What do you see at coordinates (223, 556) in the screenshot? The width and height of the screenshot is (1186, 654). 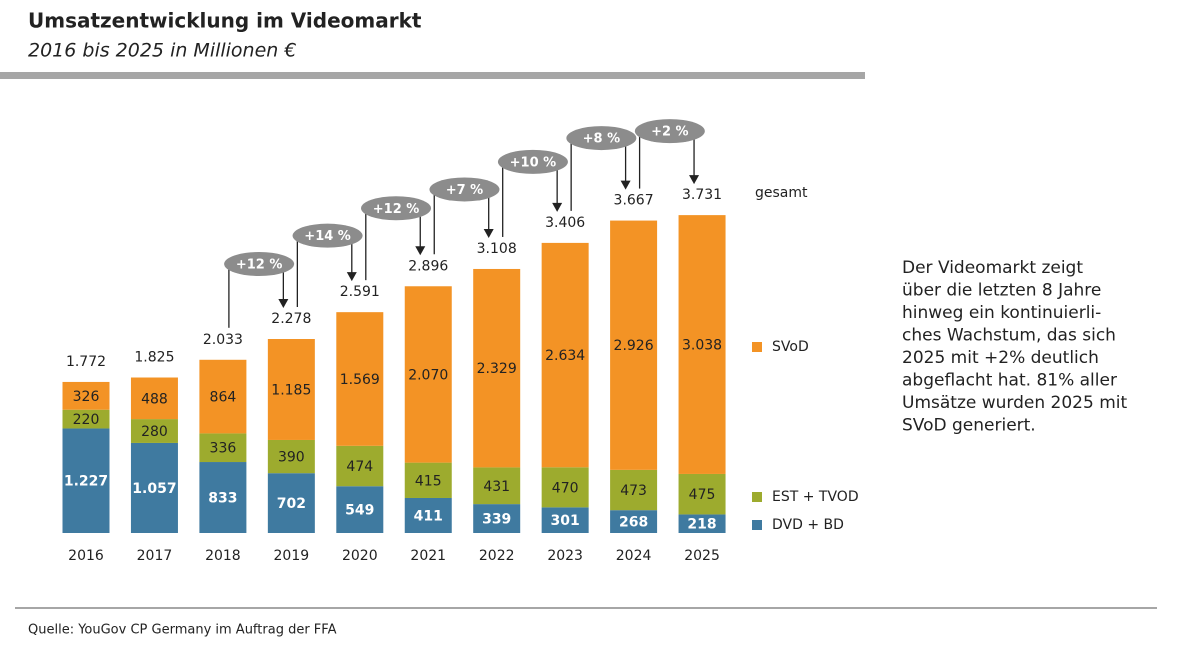 I see `x-tick-label: 2018` at bounding box center [223, 556].